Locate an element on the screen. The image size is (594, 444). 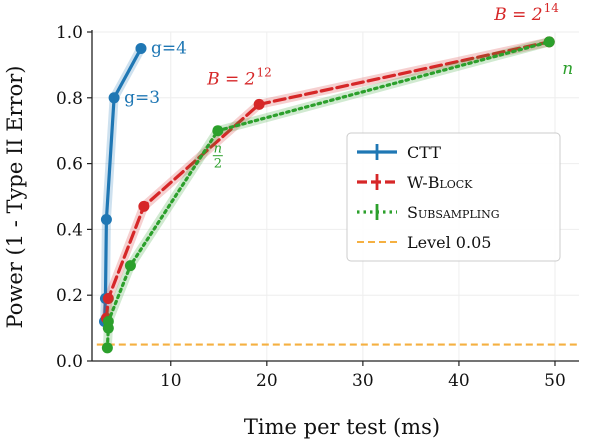
y-tick-label: 0.6 is located at coordinates (69, 165).